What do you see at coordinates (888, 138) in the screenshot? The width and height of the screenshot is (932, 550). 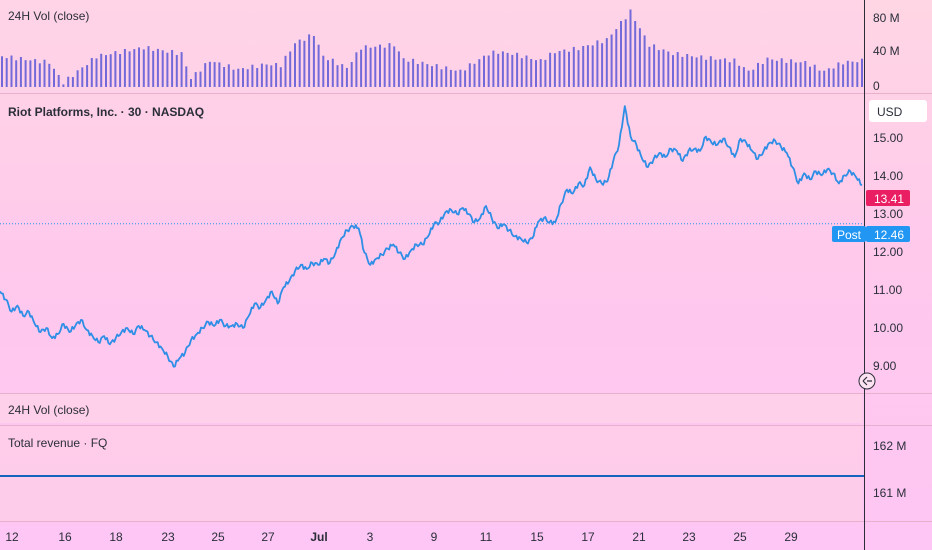 I see `price-tick-15: 15.00` at bounding box center [888, 138].